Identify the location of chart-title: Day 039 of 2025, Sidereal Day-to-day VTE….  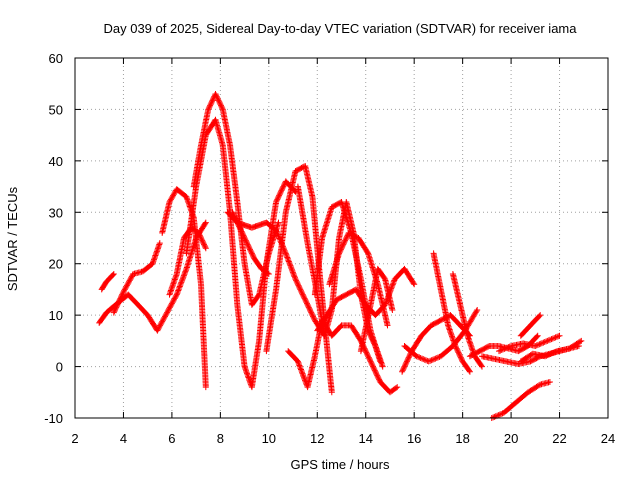
(340, 28).